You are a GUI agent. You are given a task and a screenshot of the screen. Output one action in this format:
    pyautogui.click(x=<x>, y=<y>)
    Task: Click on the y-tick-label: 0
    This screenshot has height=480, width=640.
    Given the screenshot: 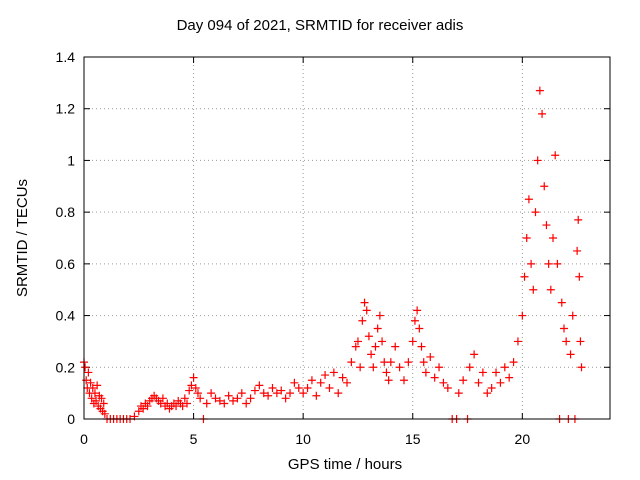 What is the action you would take?
    pyautogui.click(x=71, y=419)
    